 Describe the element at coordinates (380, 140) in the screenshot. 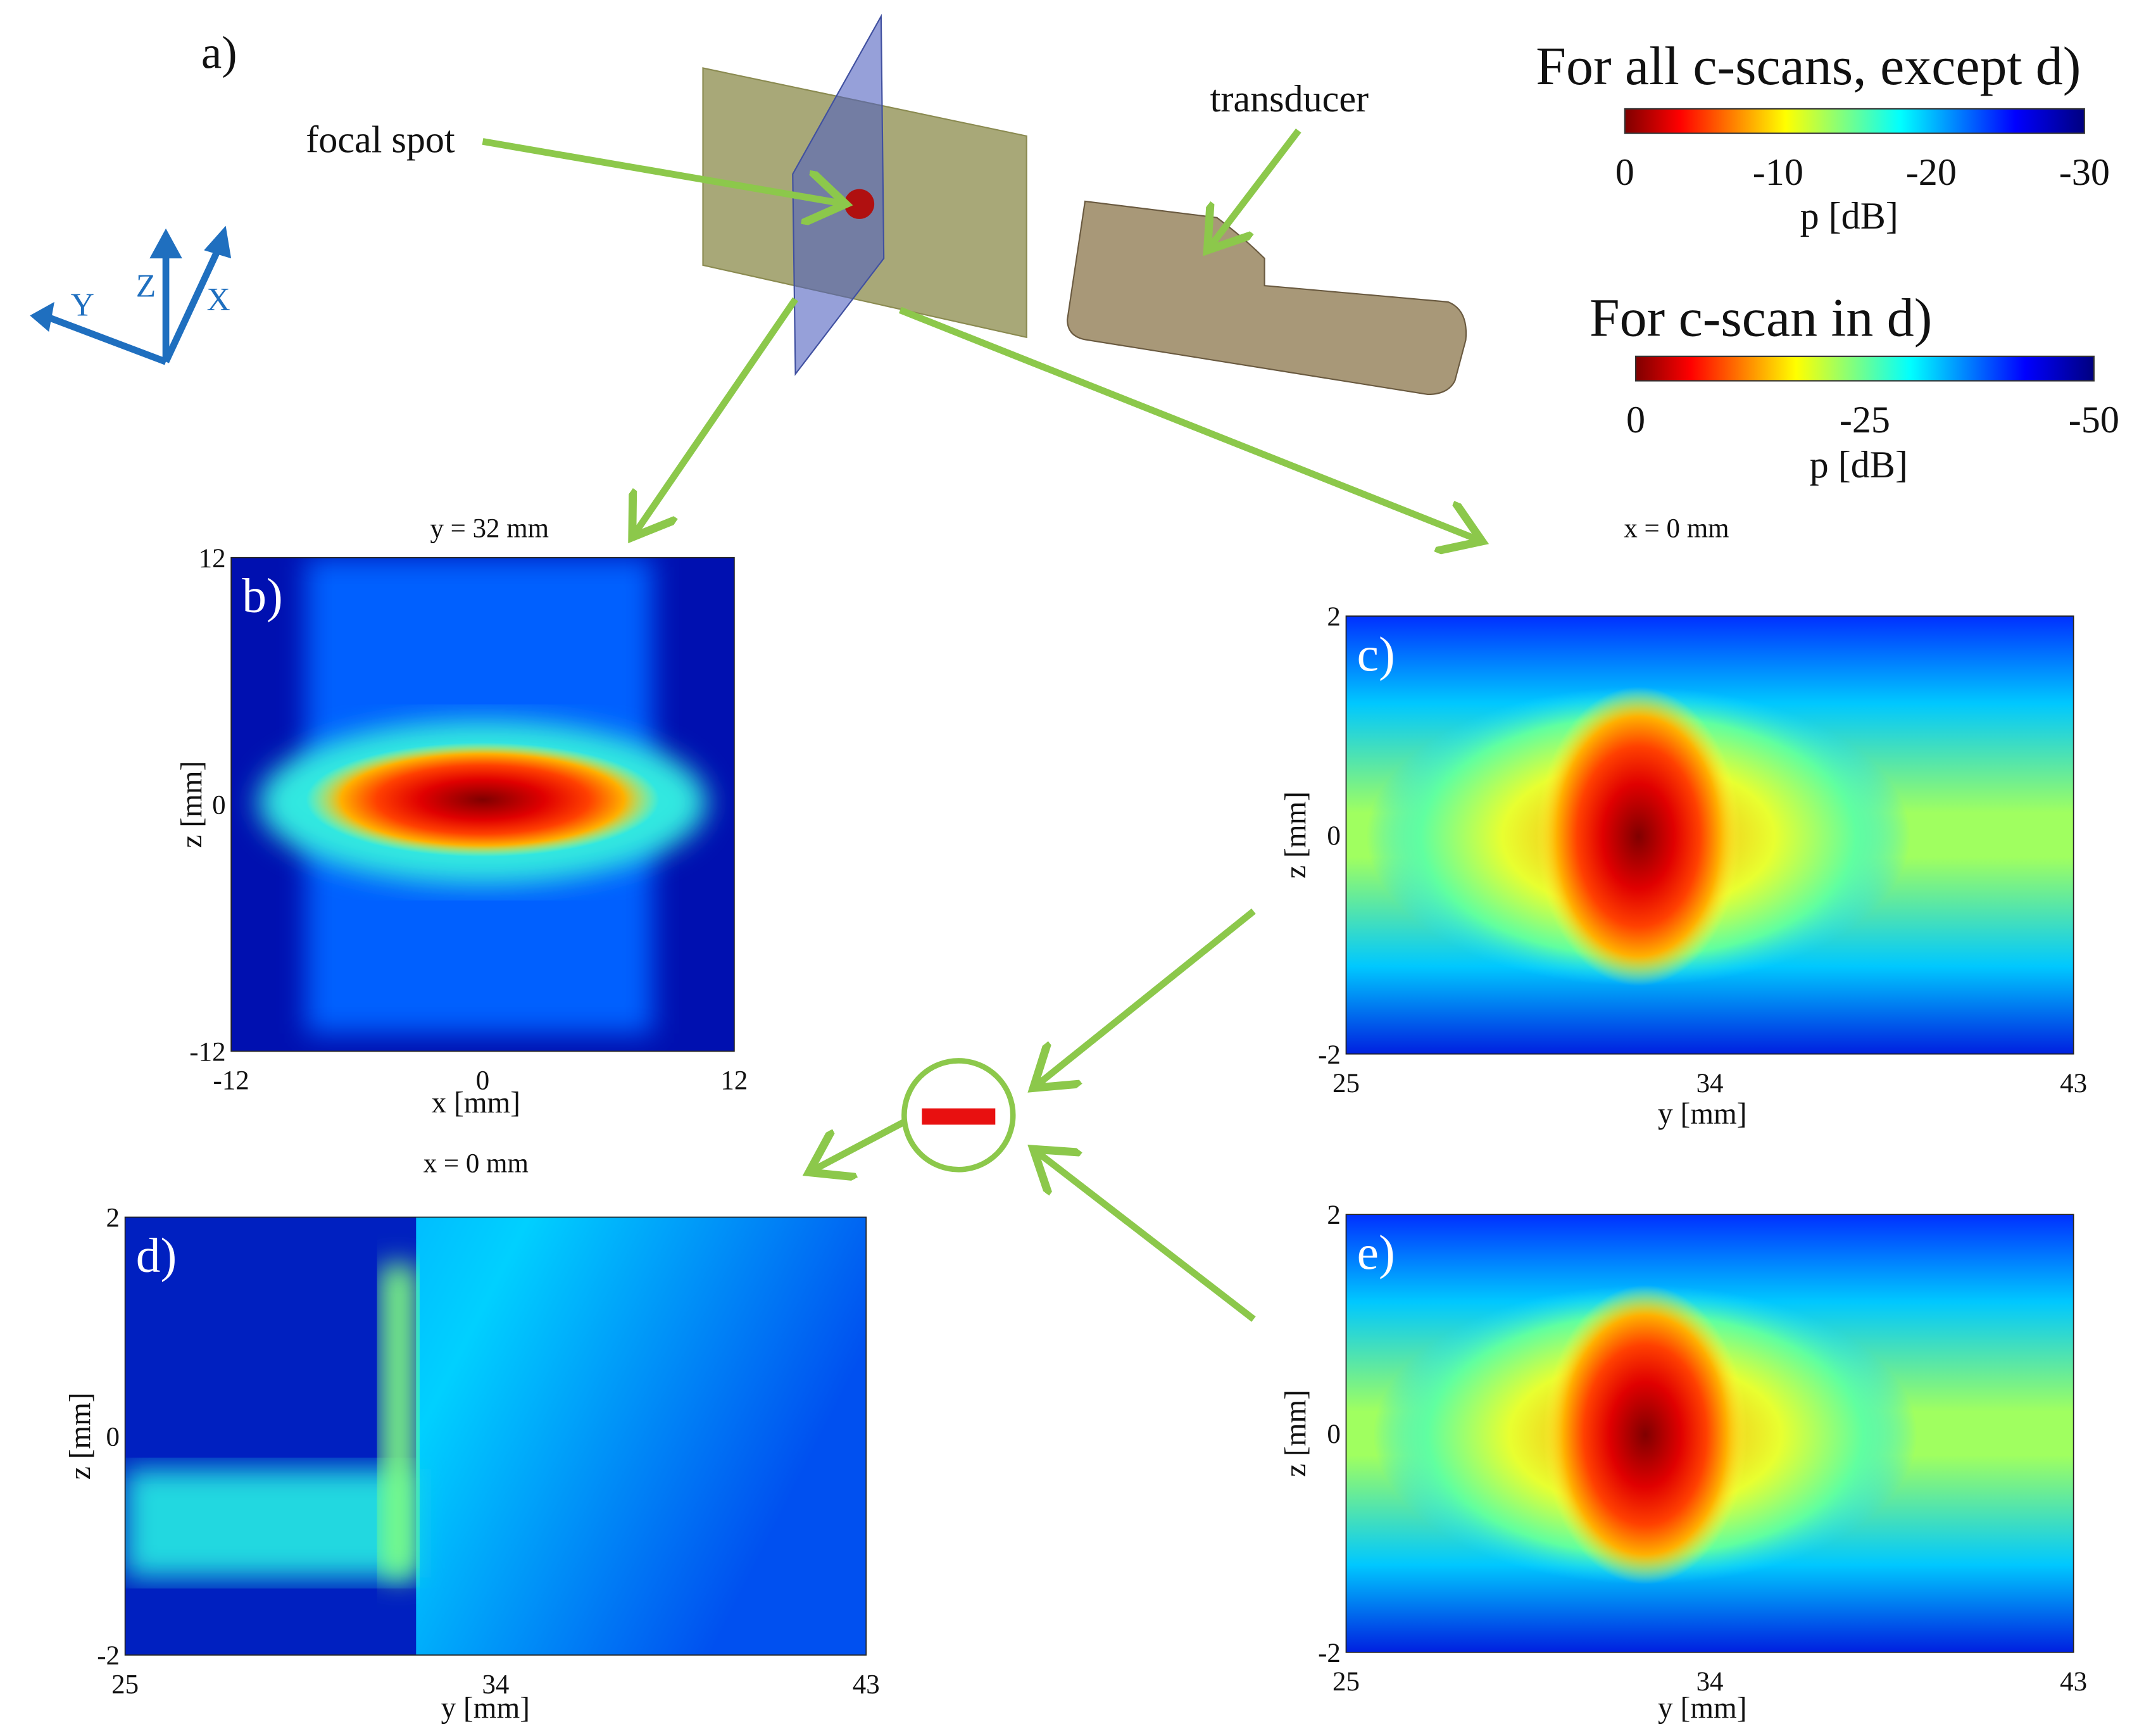

I see `callout: focal spot` at that location.